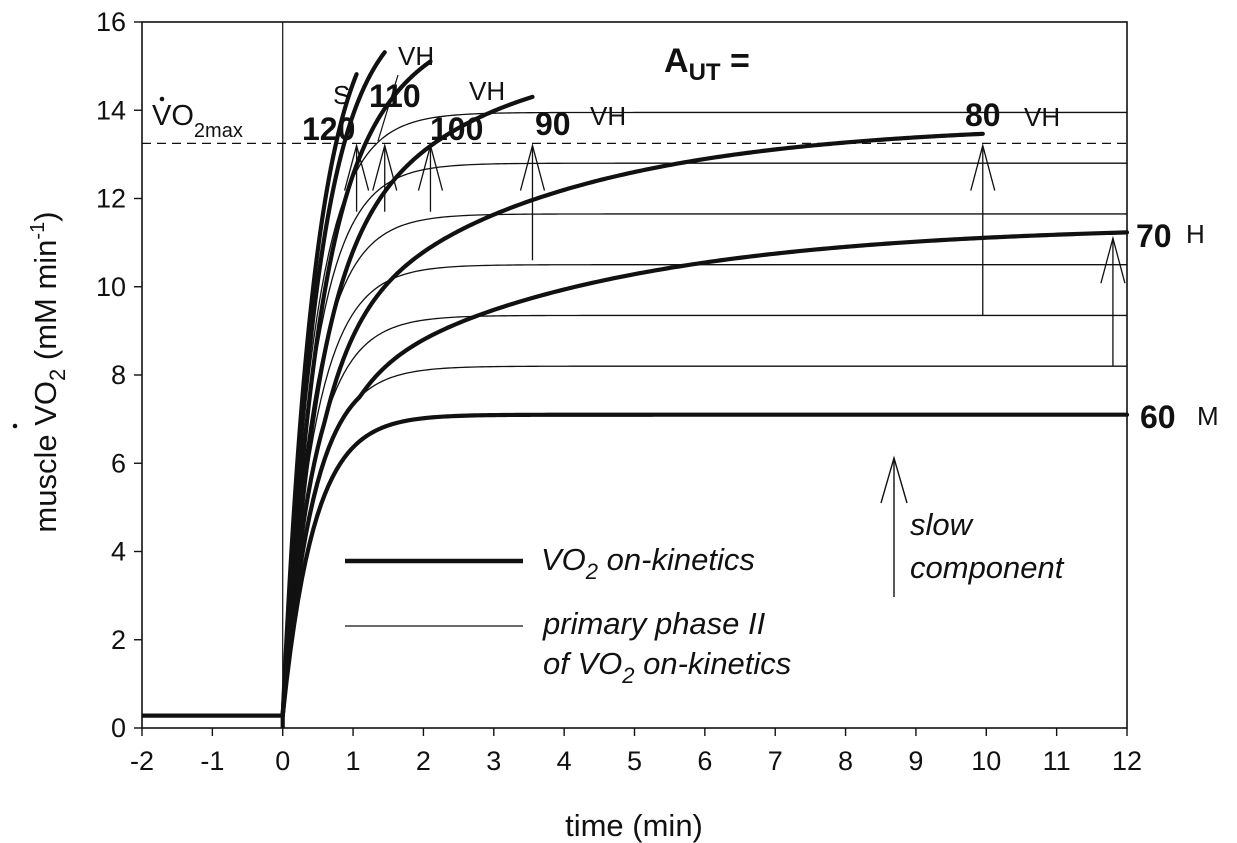 Image resolution: width=1237 pixels, height=843 pixels. Describe the element at coordinates (1127, 761) in the screenshot. I see `x-tick-label: 12` at that location.